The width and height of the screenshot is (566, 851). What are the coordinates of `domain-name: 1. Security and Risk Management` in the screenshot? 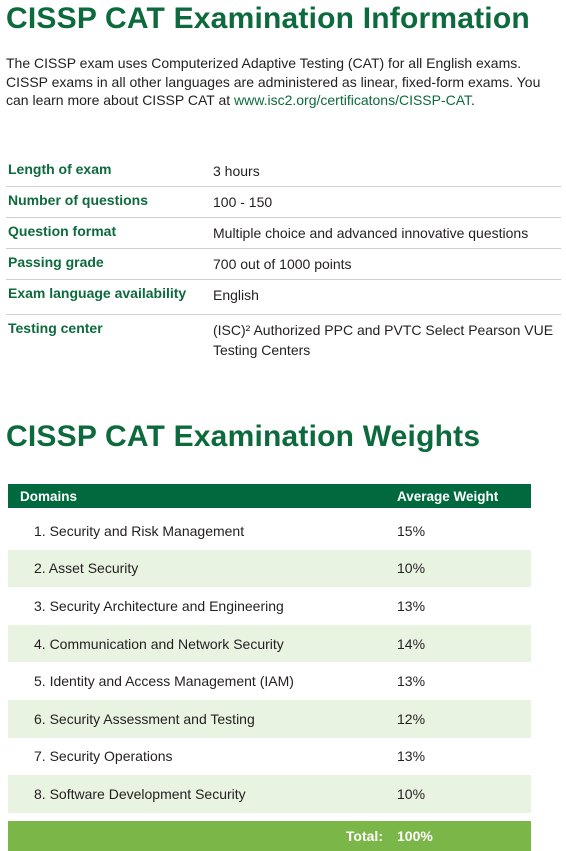 It's located at (139, 530).